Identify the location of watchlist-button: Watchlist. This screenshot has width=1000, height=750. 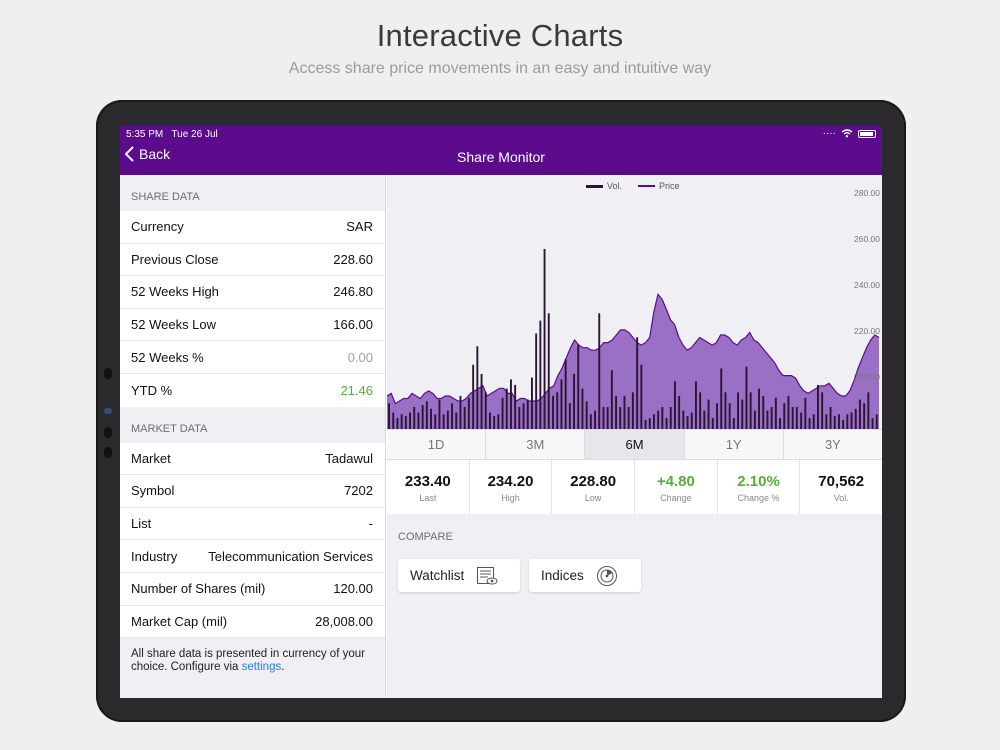
(459, 575).